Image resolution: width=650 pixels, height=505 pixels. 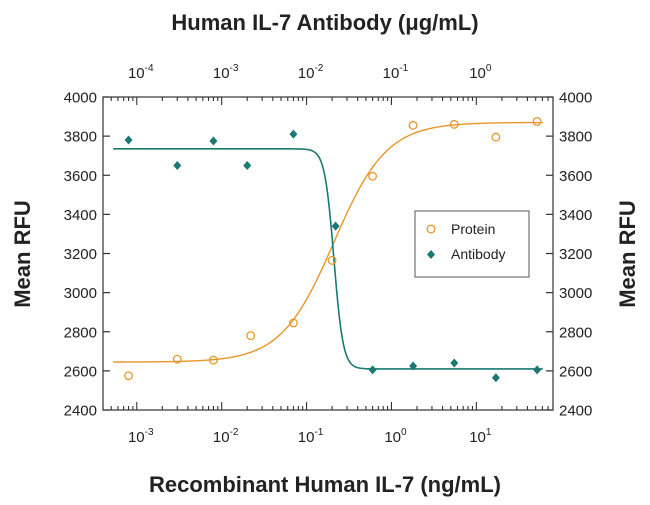 I want to click on ytick-label-right: 2800, so click(x=575, y=332).